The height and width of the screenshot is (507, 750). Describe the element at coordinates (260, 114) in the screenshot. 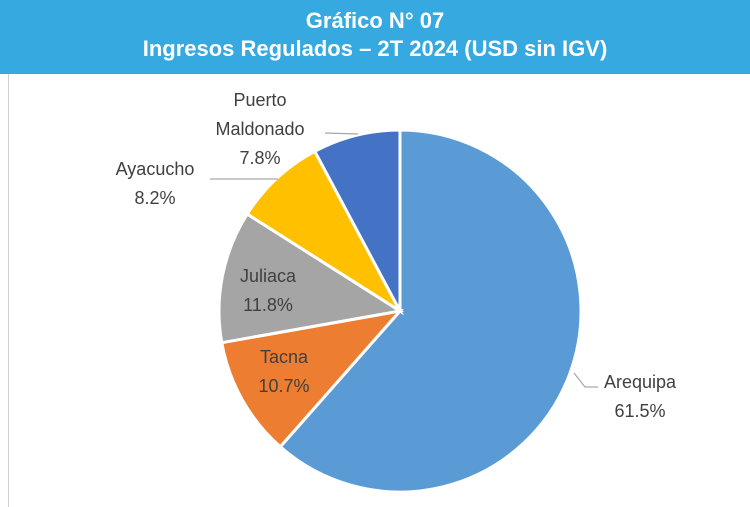

I see `category-label: Puerto Maldonado` at that location.